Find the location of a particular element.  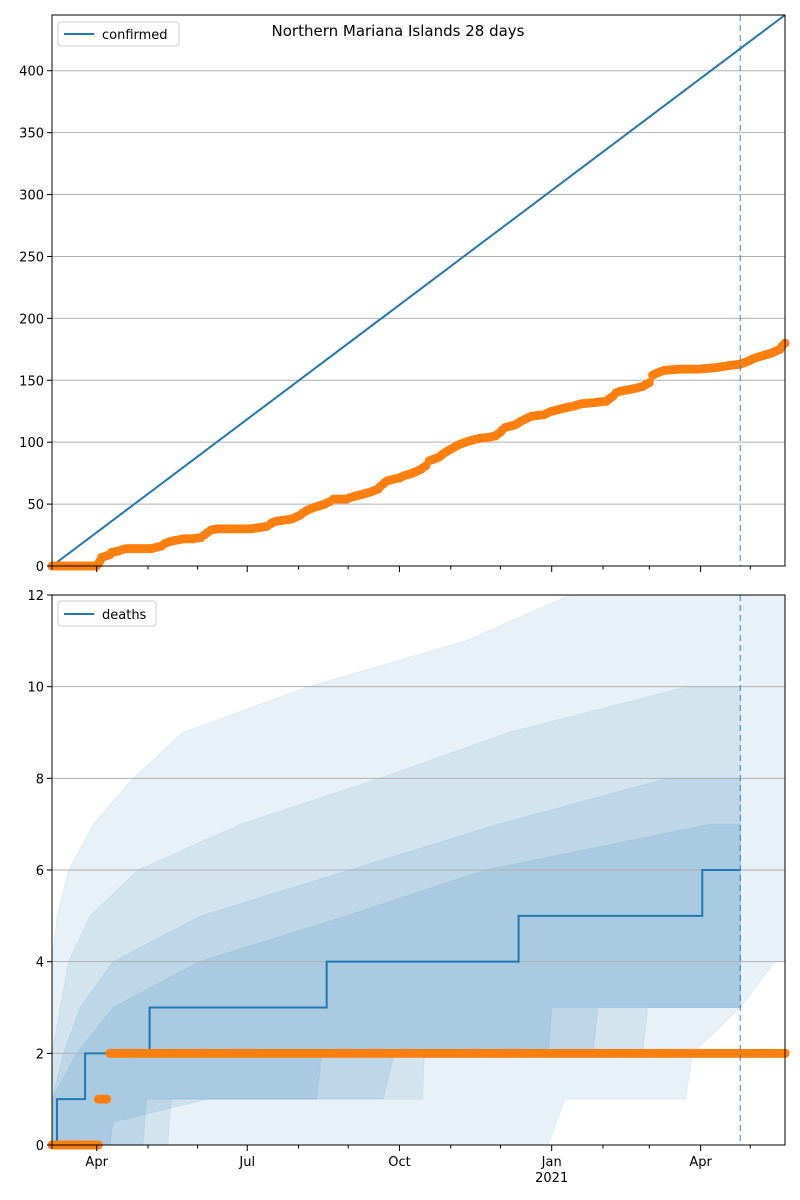

top-y-tick-label: 200 is located at coordinates (31, 319).